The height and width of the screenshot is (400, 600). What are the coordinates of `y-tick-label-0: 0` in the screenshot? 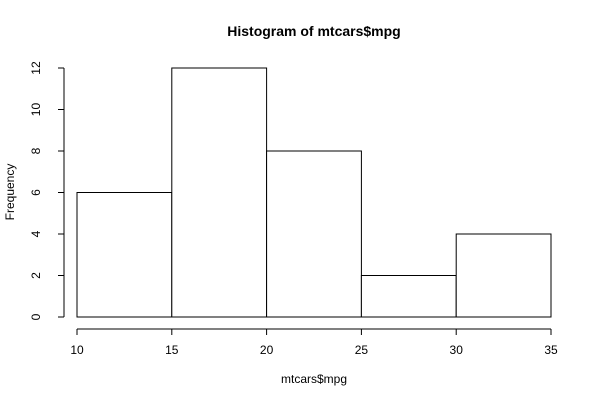 It's located at (36, 316).